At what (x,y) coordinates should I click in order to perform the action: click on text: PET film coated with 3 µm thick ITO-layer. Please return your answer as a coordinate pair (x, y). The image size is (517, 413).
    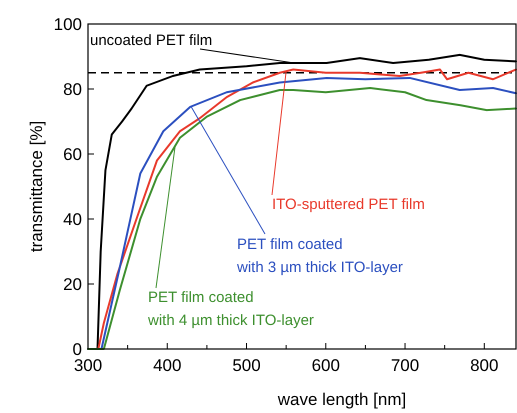
    Looking at the image, I should click on (319, 256).